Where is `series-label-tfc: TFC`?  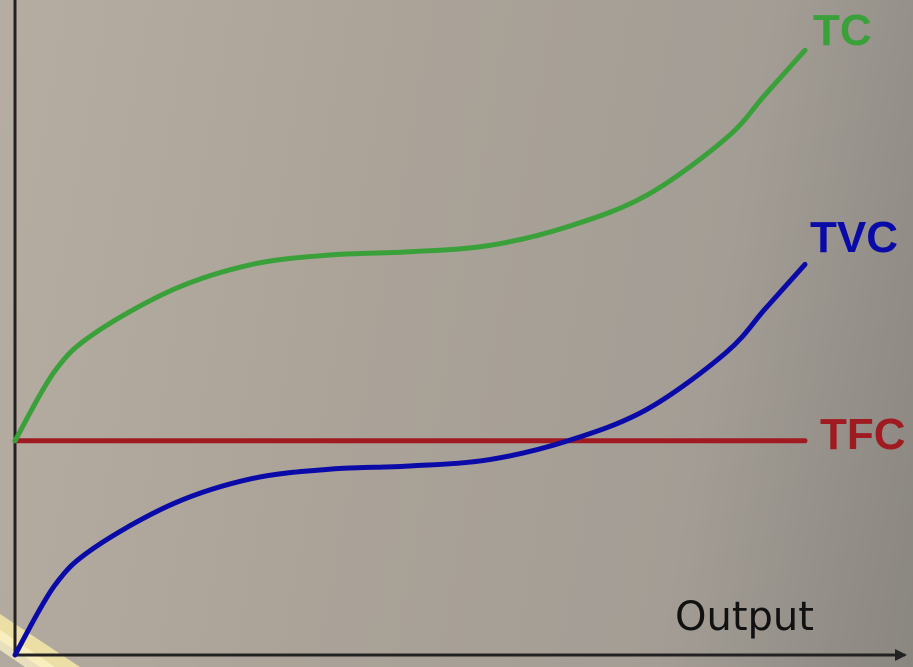
series-label-tfc: TFC is located at coordinates (863, 434).